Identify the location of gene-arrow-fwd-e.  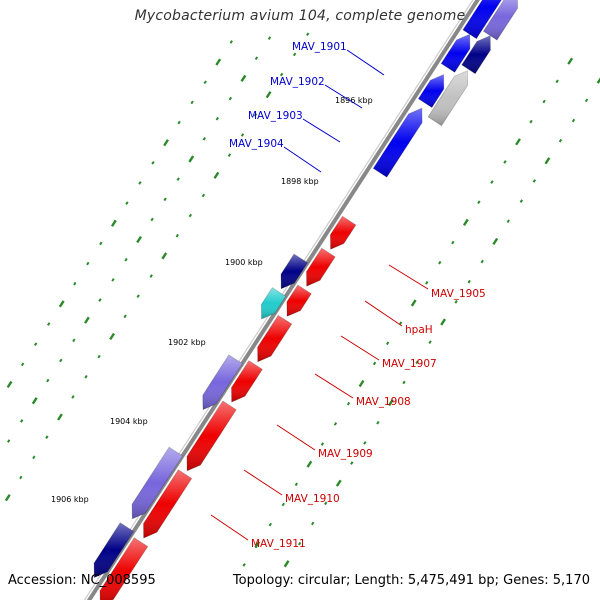
(247, 381).